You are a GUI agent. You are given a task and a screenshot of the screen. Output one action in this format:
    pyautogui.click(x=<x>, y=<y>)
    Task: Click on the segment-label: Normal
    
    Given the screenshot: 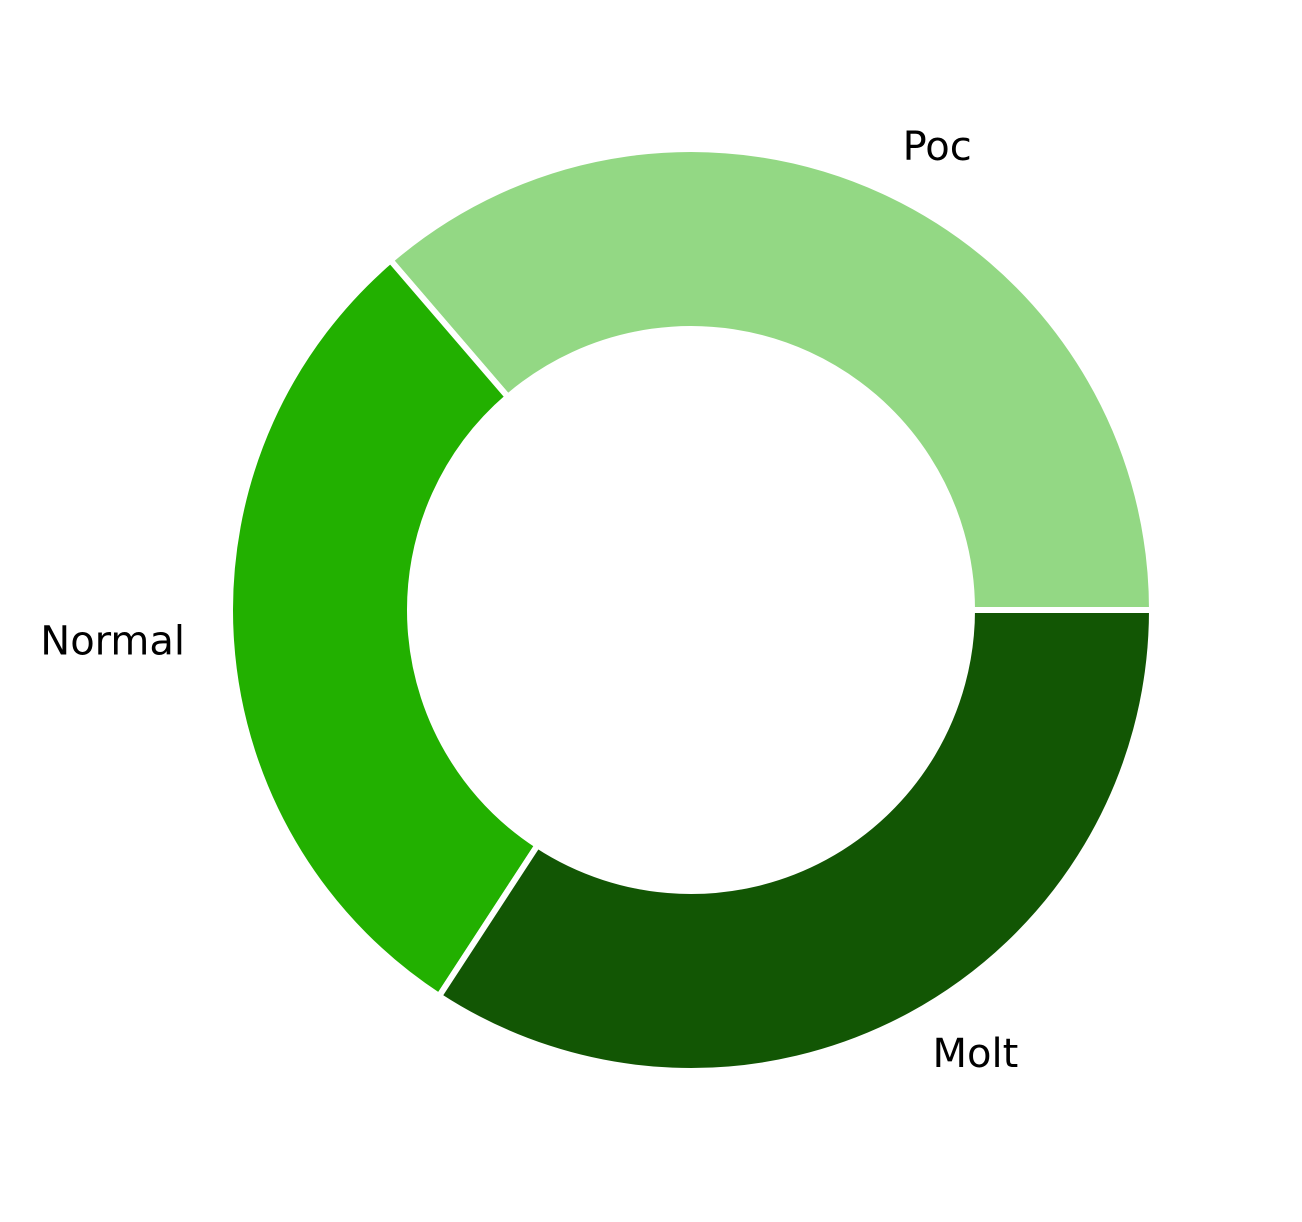 What is the action you would take?
    pyautogui.click(x=112, y=641)
    